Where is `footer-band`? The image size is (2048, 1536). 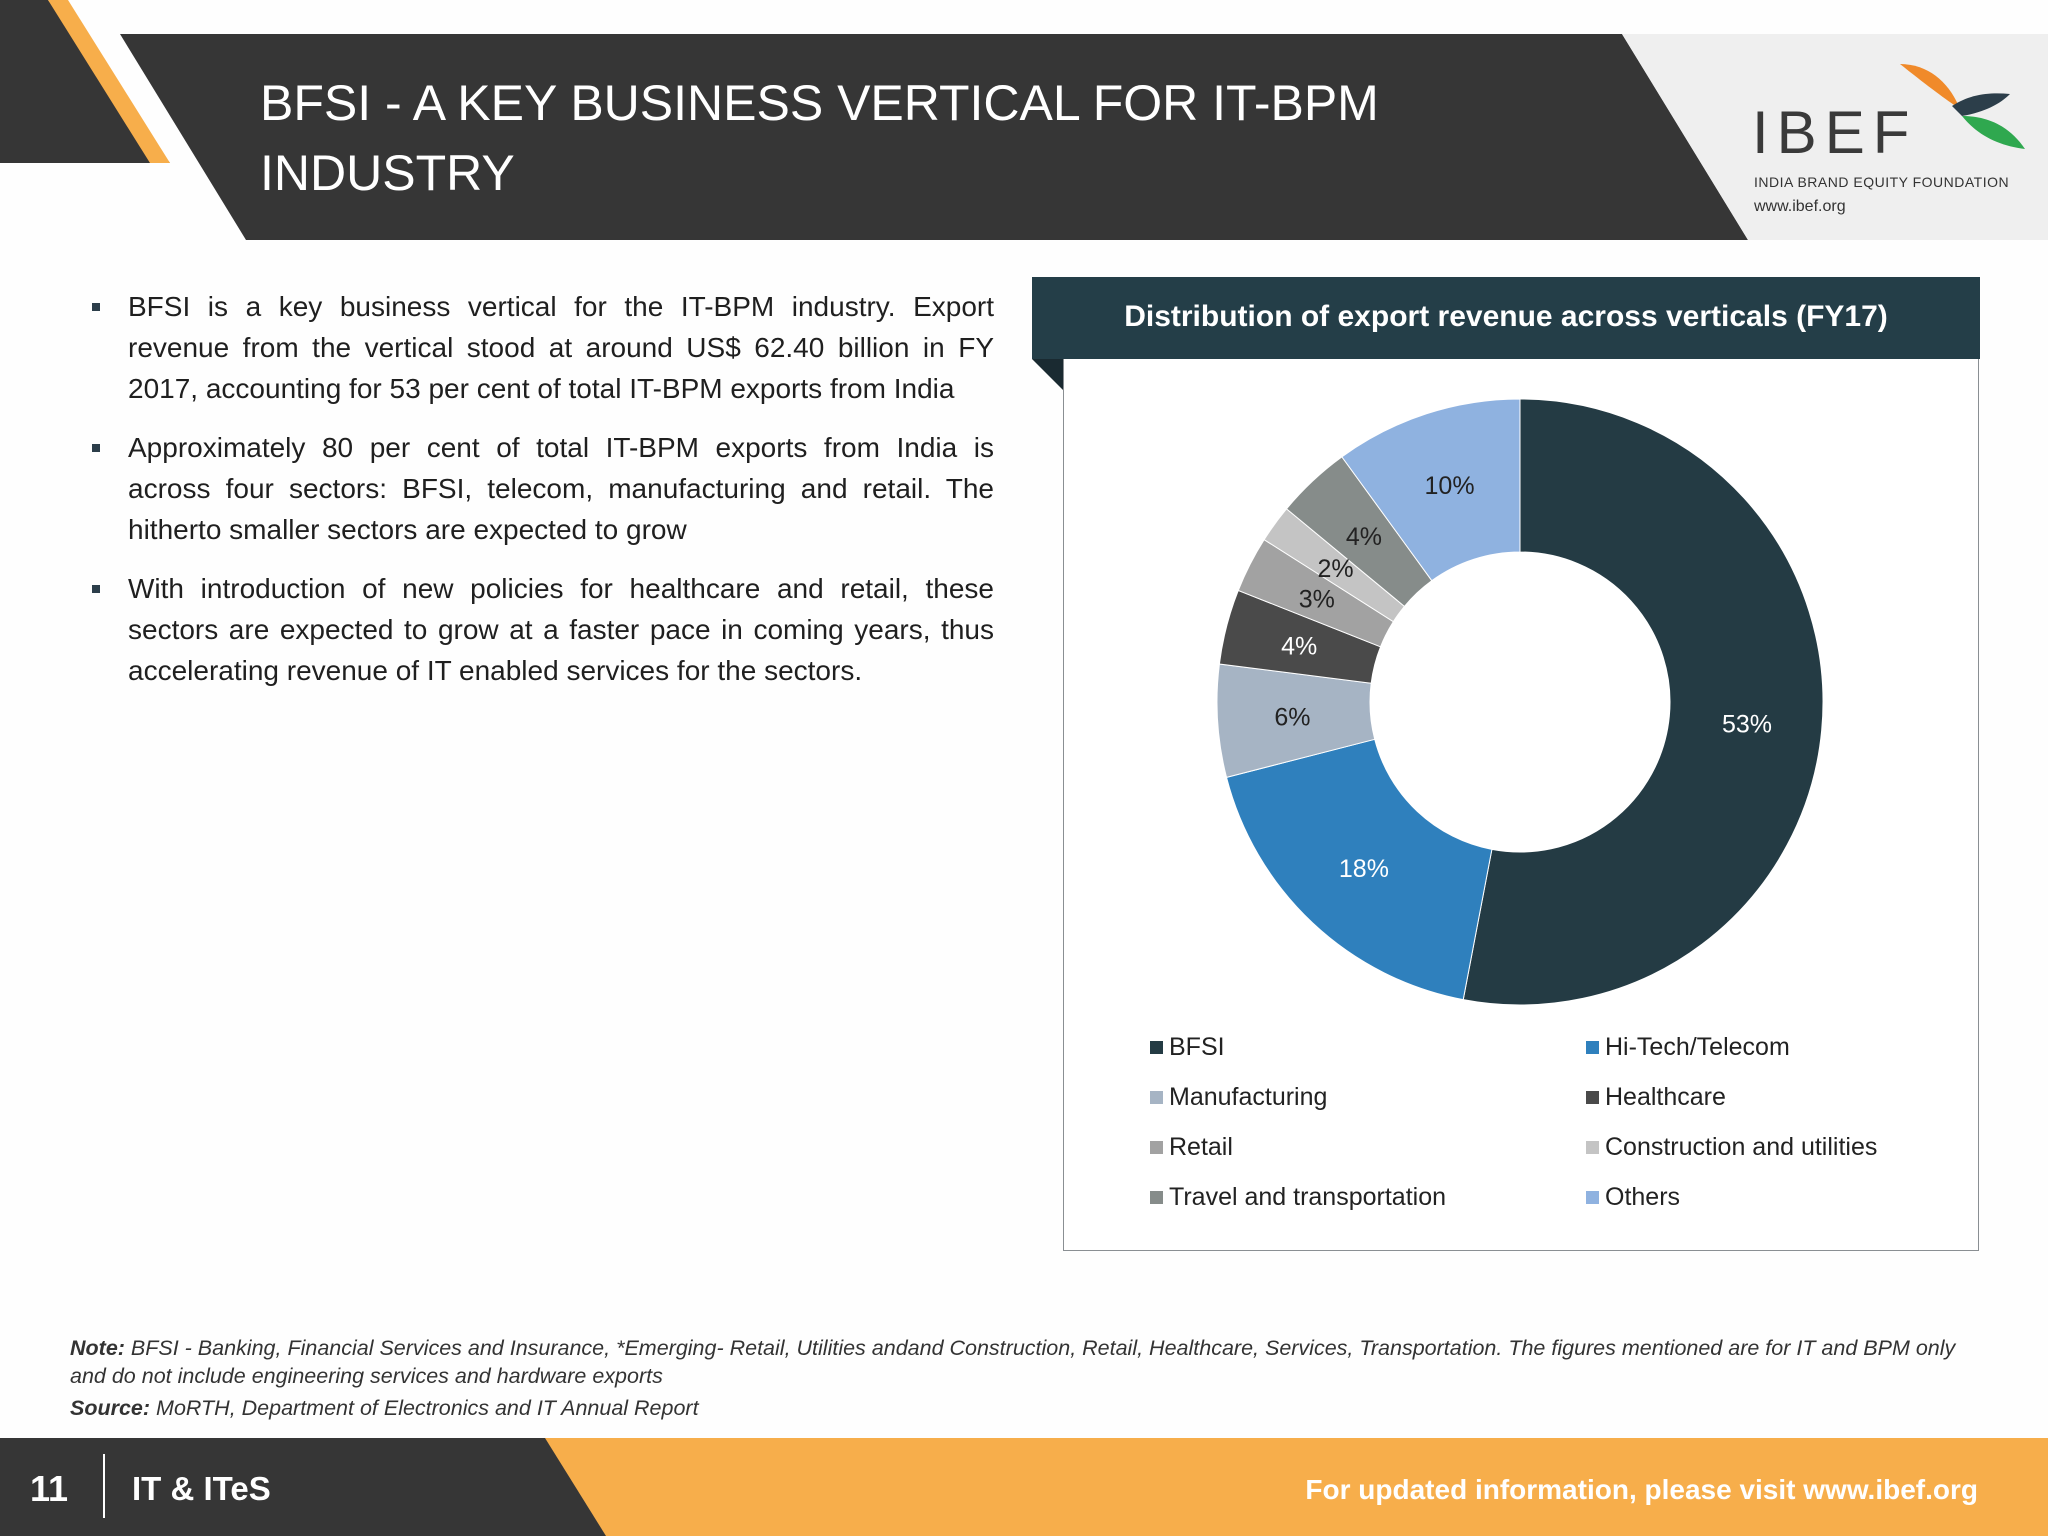
footer-band is located at coordinates (1024, 1487).